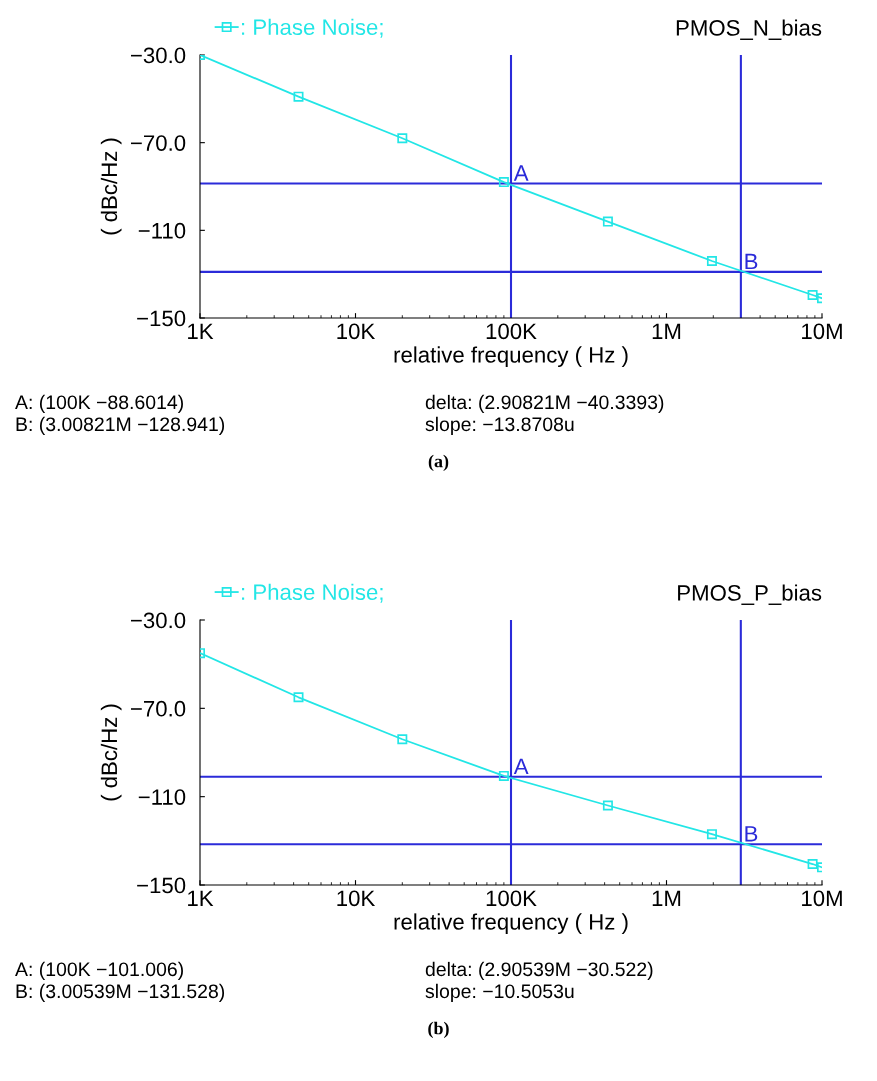  I want to click on text: B: (3.00821M −128.941), so click(120, 425).